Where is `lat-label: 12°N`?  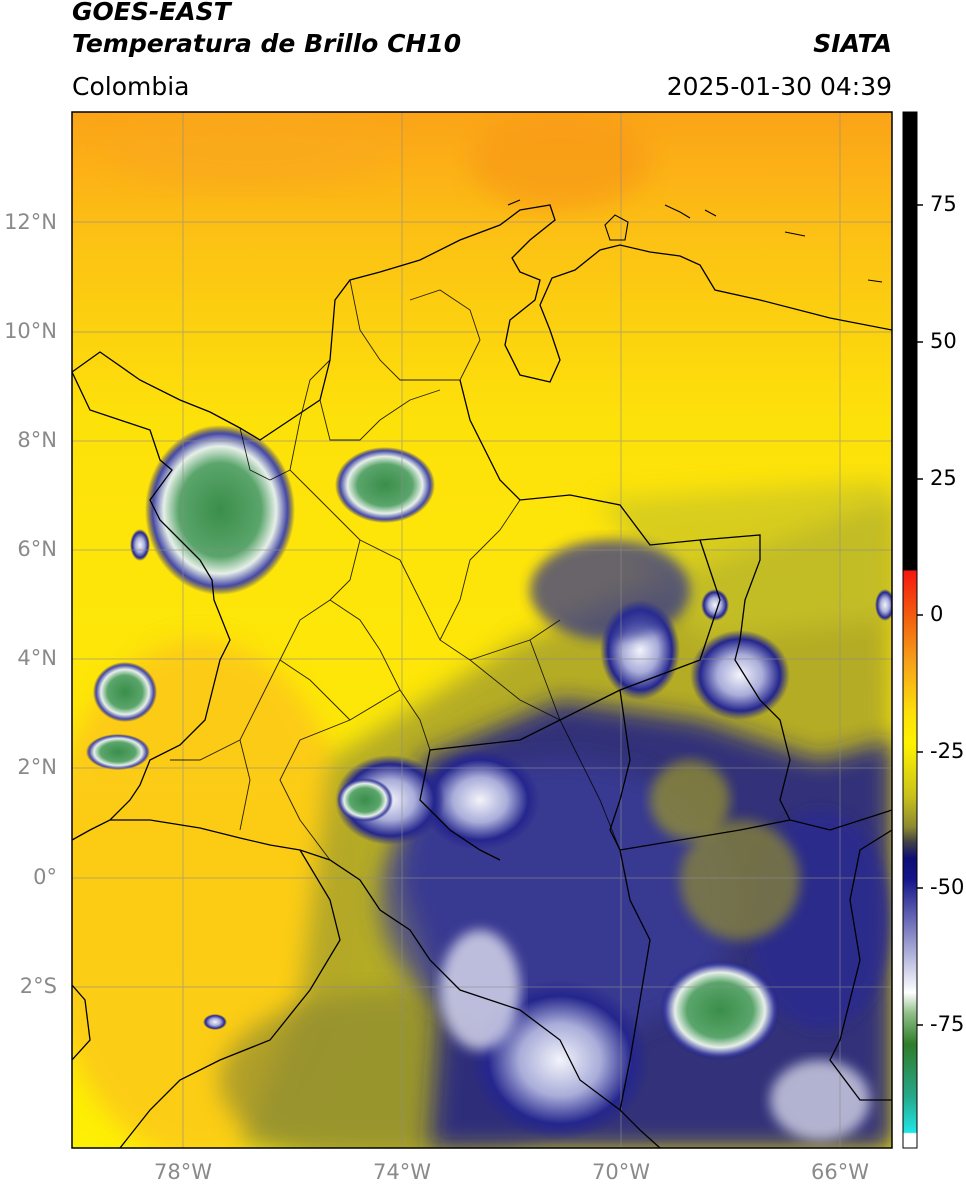 lat-label: 12°N is located at coordinates (30, 222).